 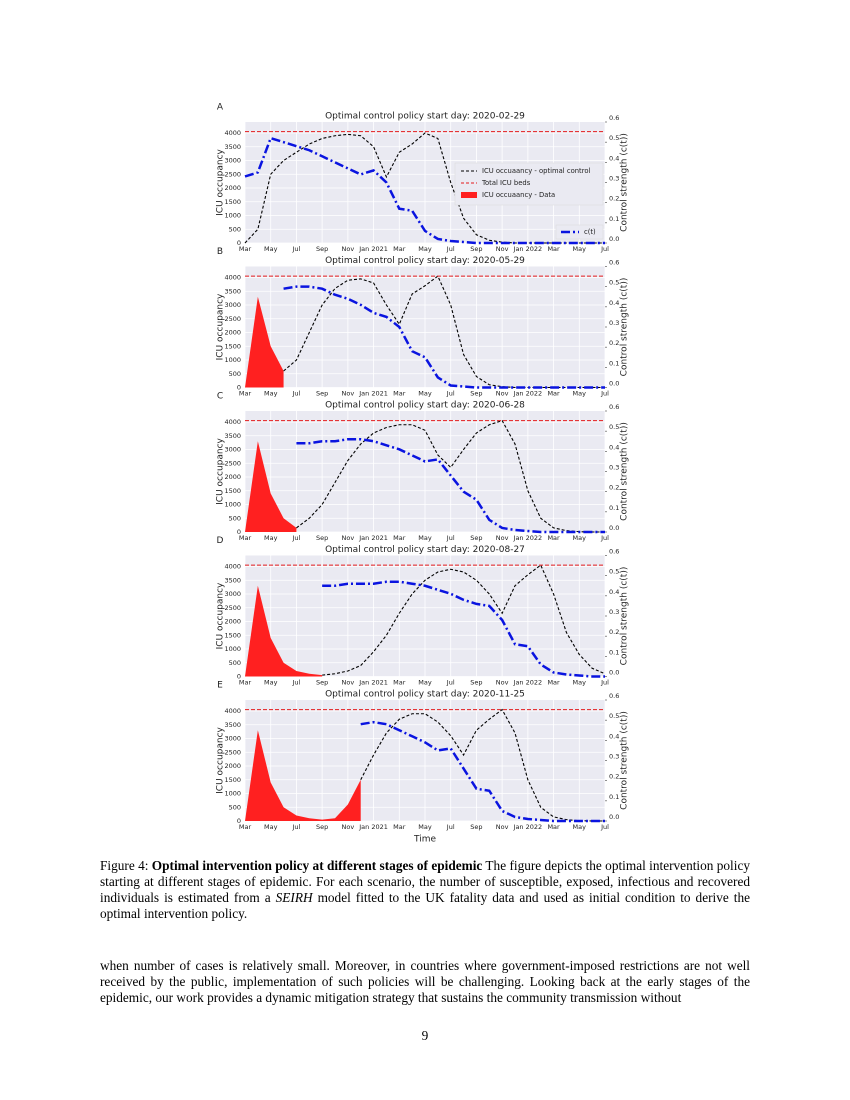 What do you see at coordinates (220, 252) in the screenshot?
I see `panel-label: B` at bounding box center [220, 252].